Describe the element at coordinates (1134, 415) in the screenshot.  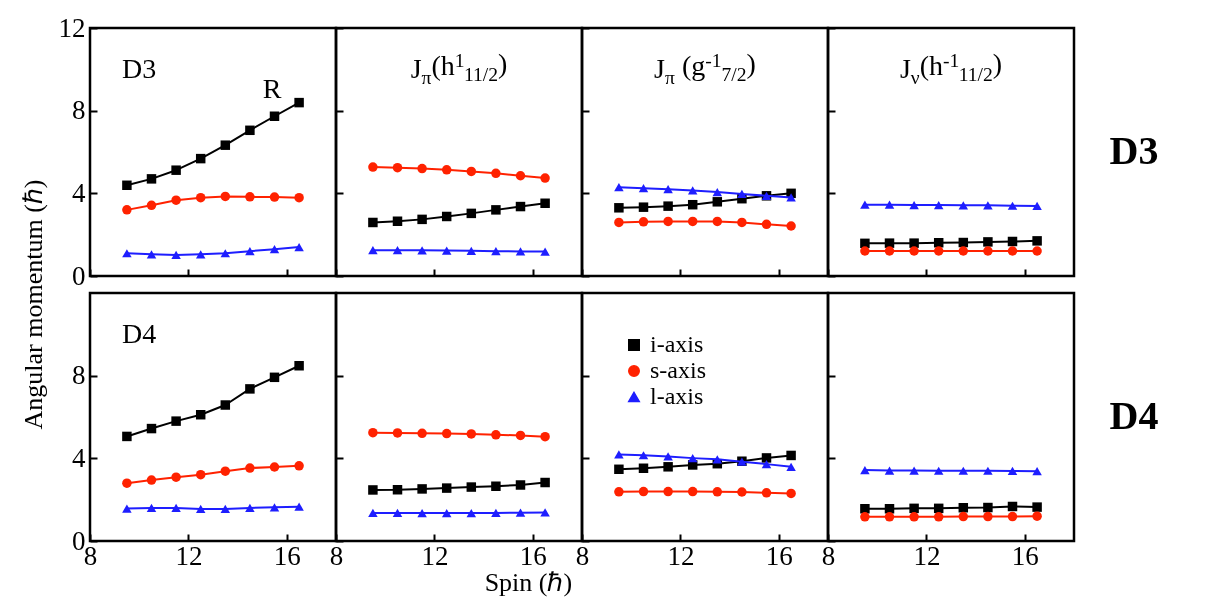
I see `text: D4` at that location.